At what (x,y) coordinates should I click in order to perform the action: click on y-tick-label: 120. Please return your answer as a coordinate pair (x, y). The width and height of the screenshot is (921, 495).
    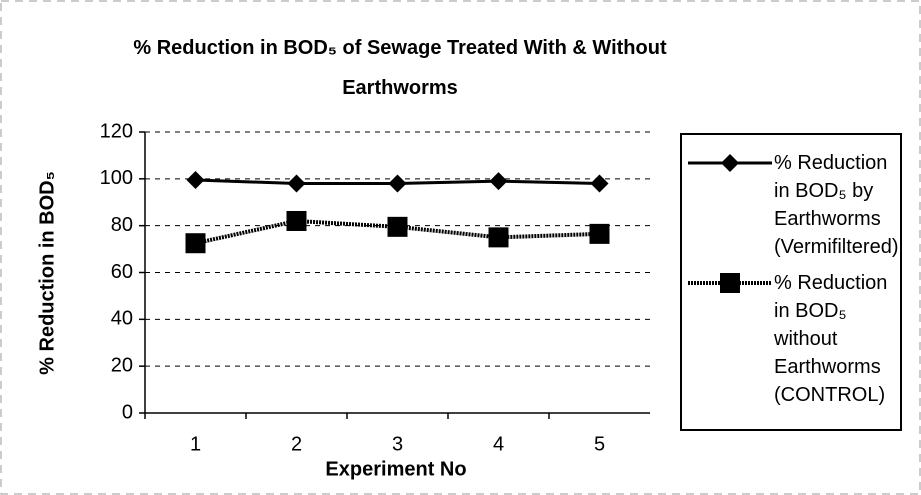
    Looking at the image, I should click on (116, 131).